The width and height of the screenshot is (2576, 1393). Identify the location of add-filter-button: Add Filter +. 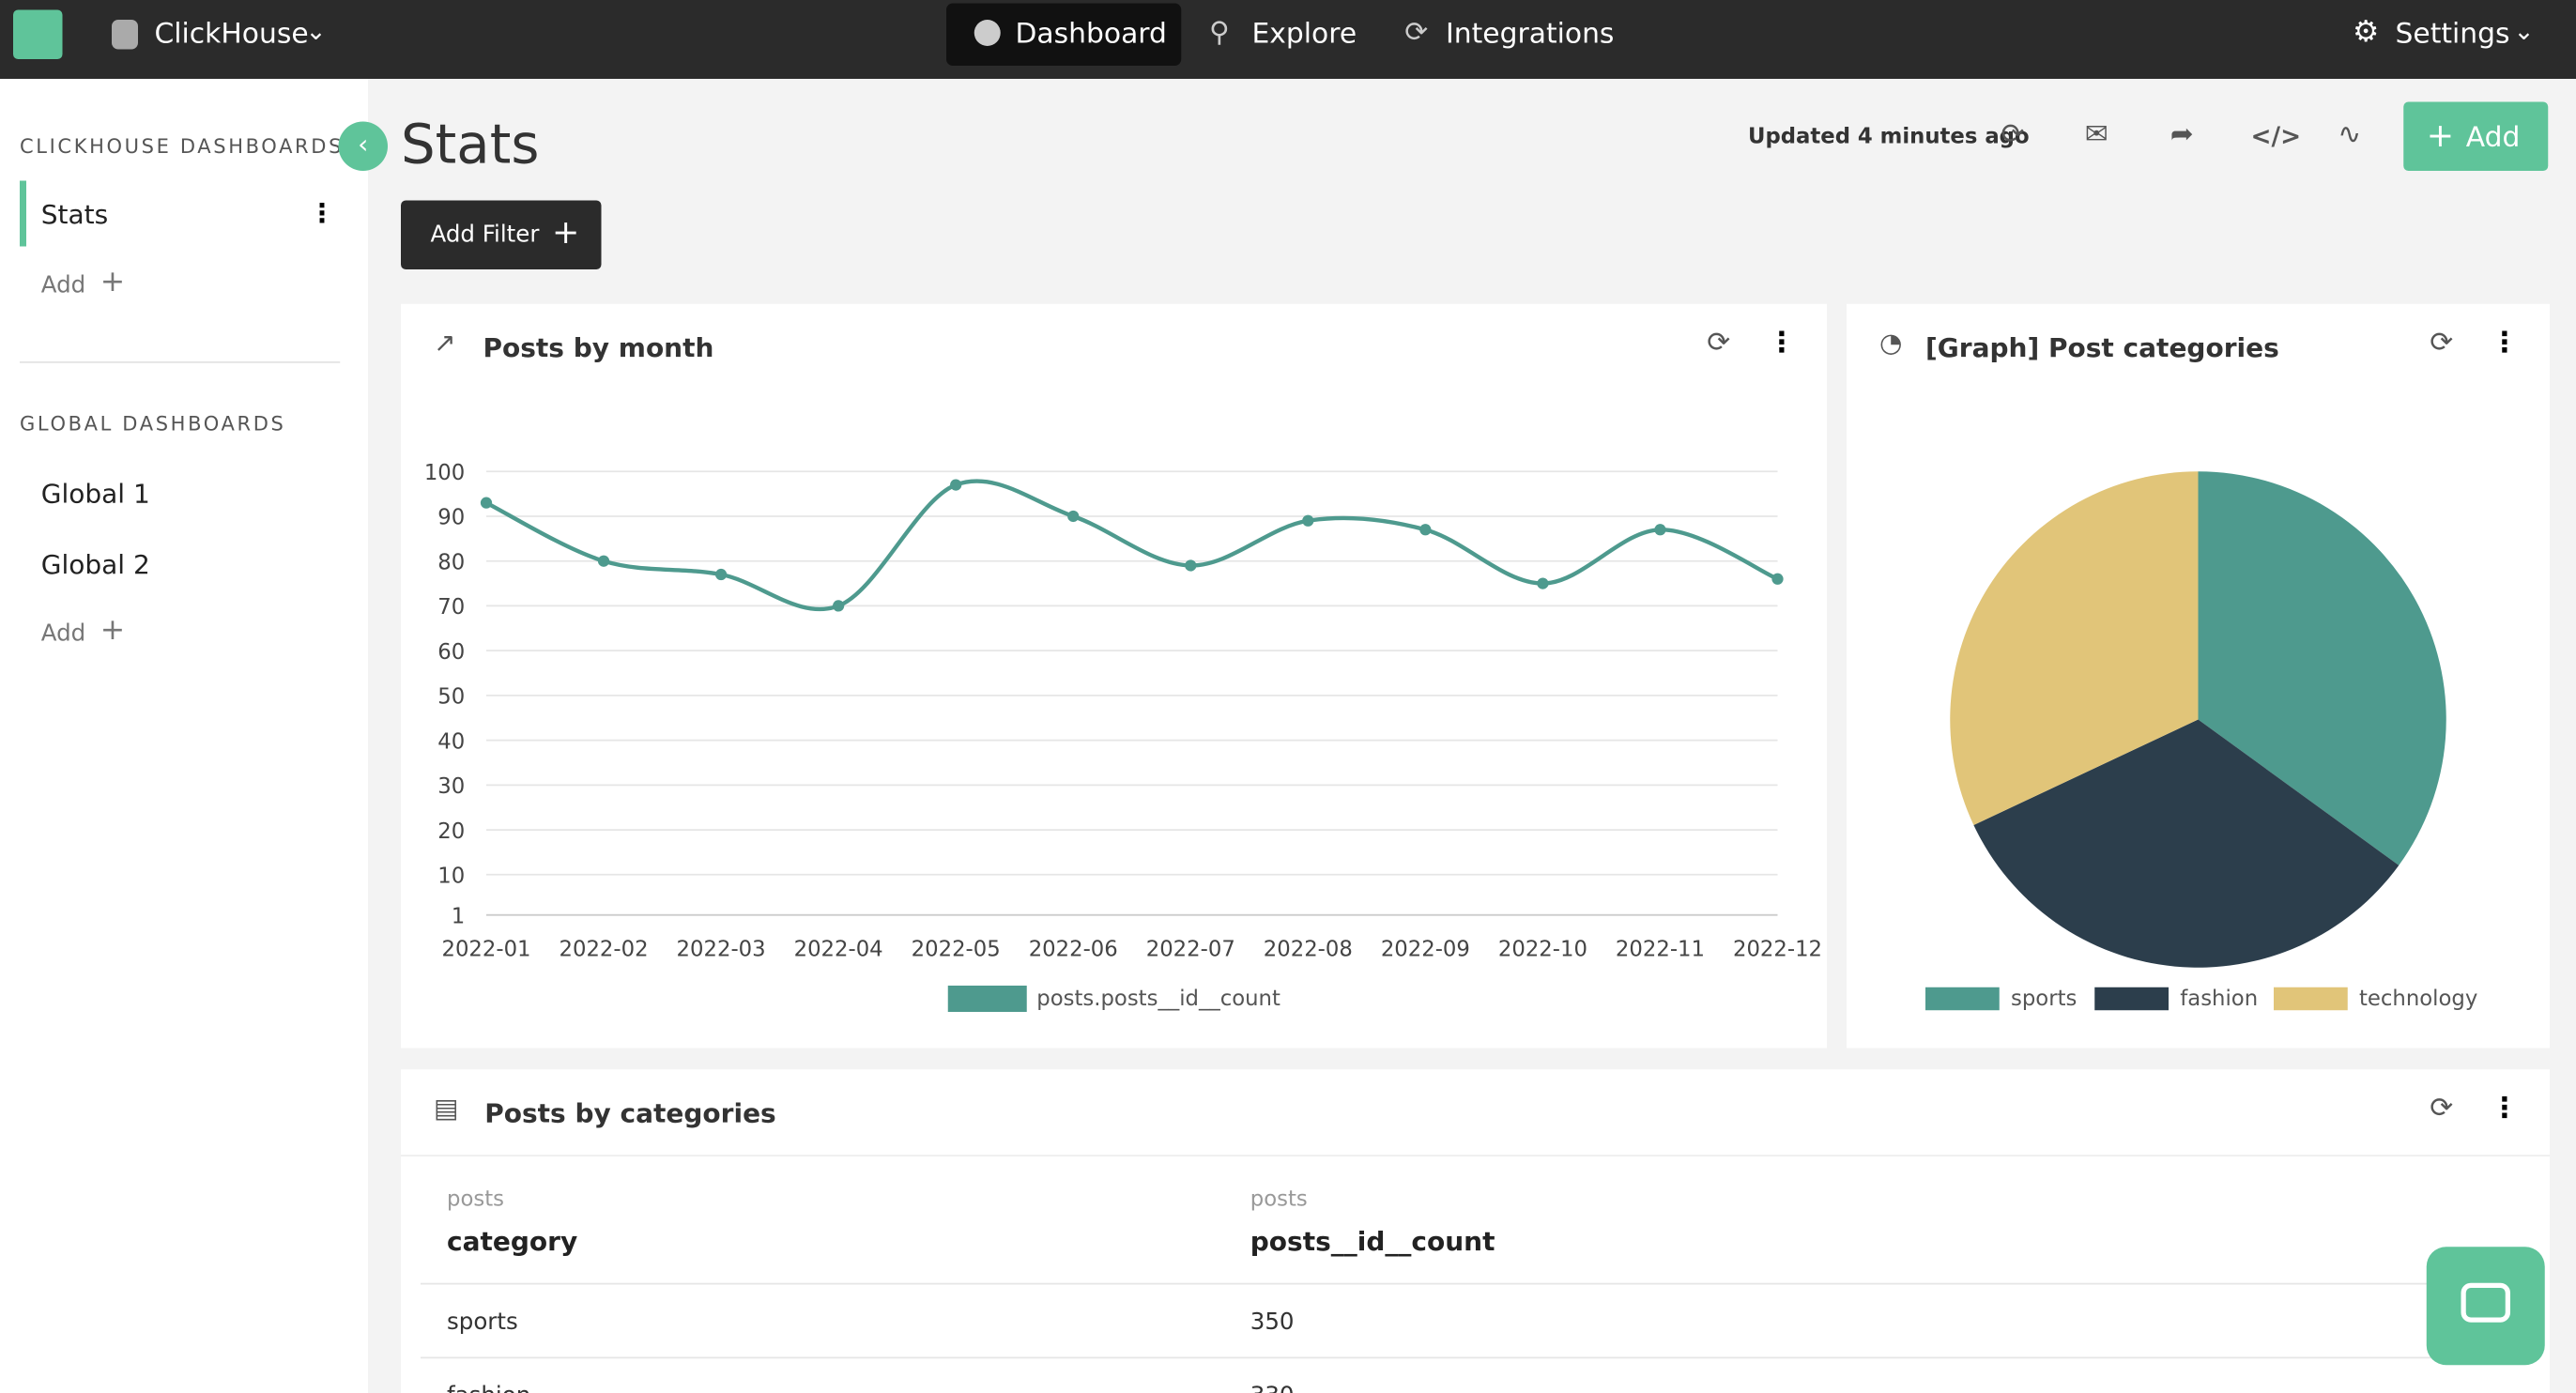
(502, 234).